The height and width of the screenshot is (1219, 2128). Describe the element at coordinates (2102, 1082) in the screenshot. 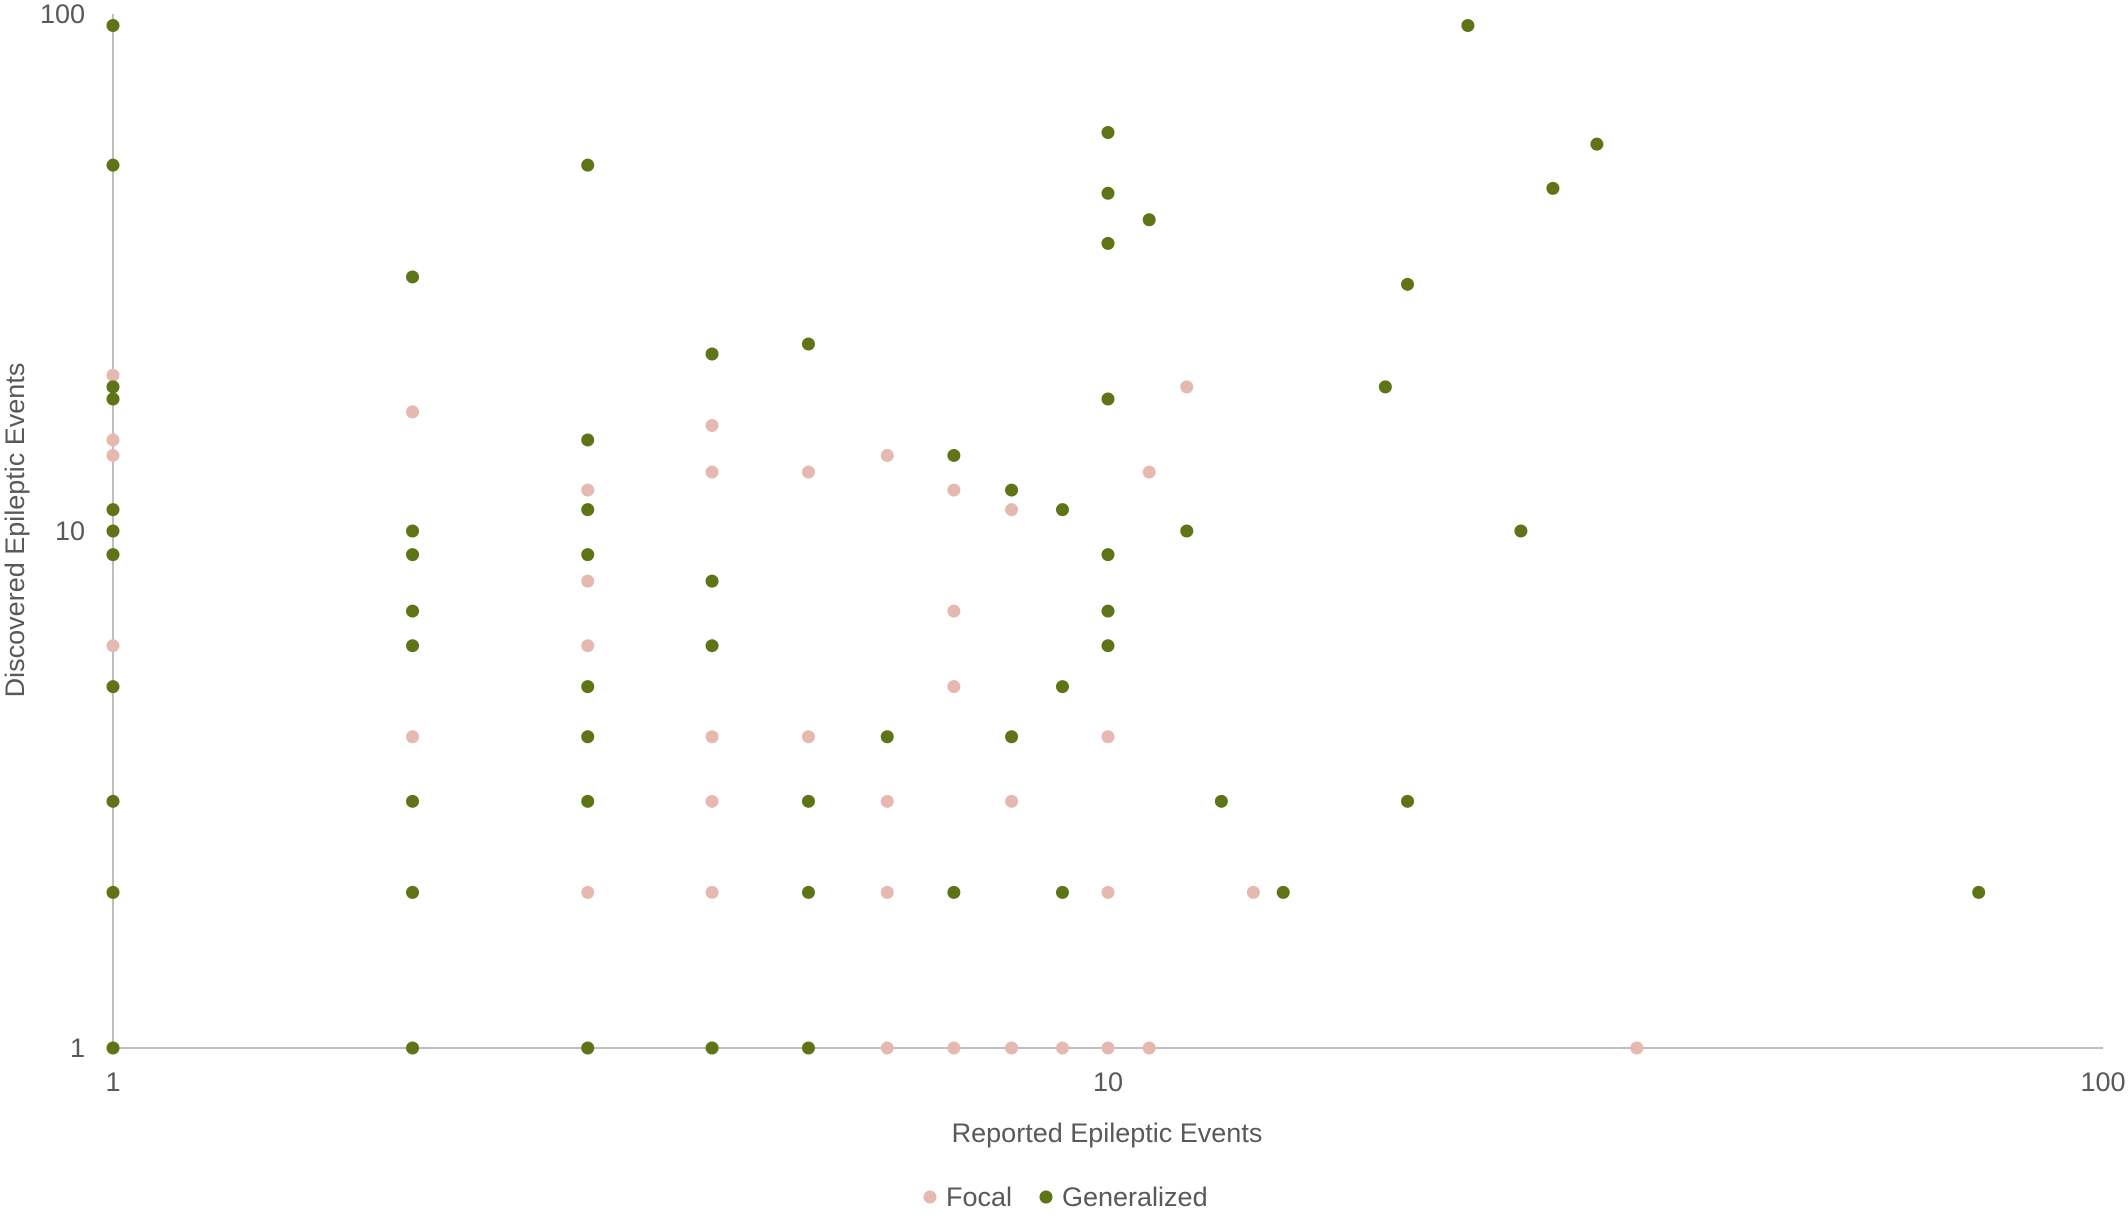

I see `x-tick-label: 100` at that location.